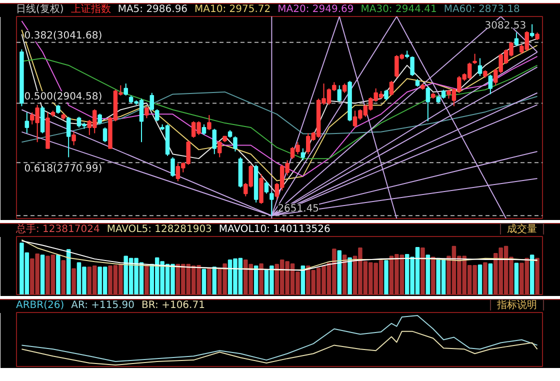 This screenshot has height=381, width=560. Describe the element at coordinates (63, 36) in the screenshot. I see `ref-line-label: 0.382(3041.68)` at that location.